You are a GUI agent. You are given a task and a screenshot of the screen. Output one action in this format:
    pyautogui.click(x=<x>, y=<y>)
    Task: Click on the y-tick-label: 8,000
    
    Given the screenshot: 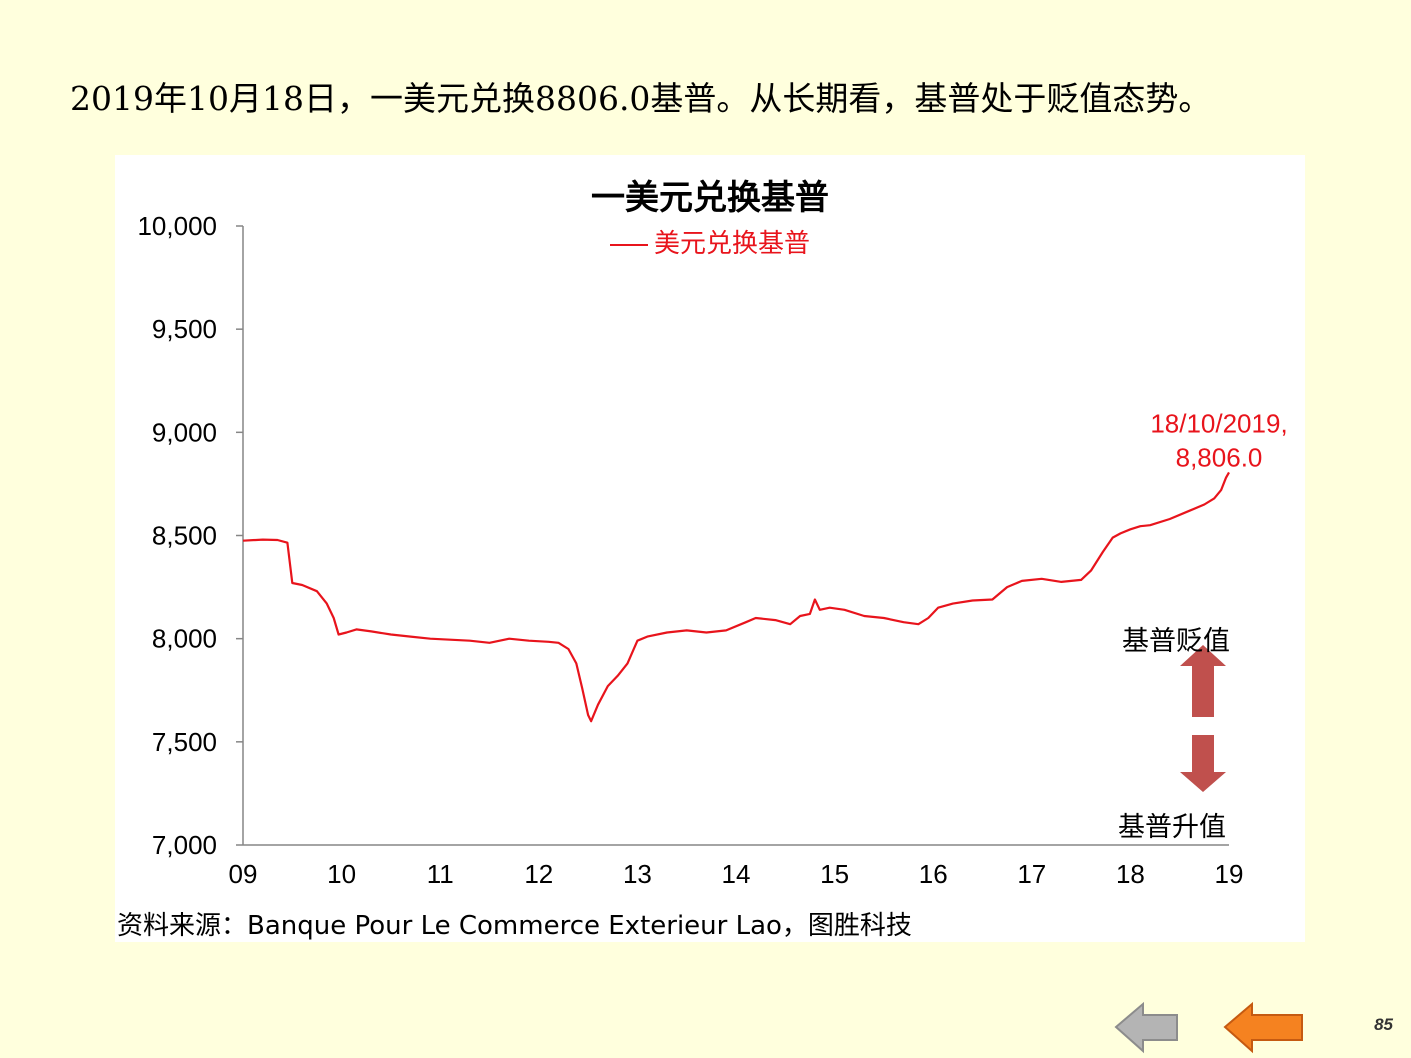 What is the action you would take?
    pyautogui.click(x=184, y=639)
    